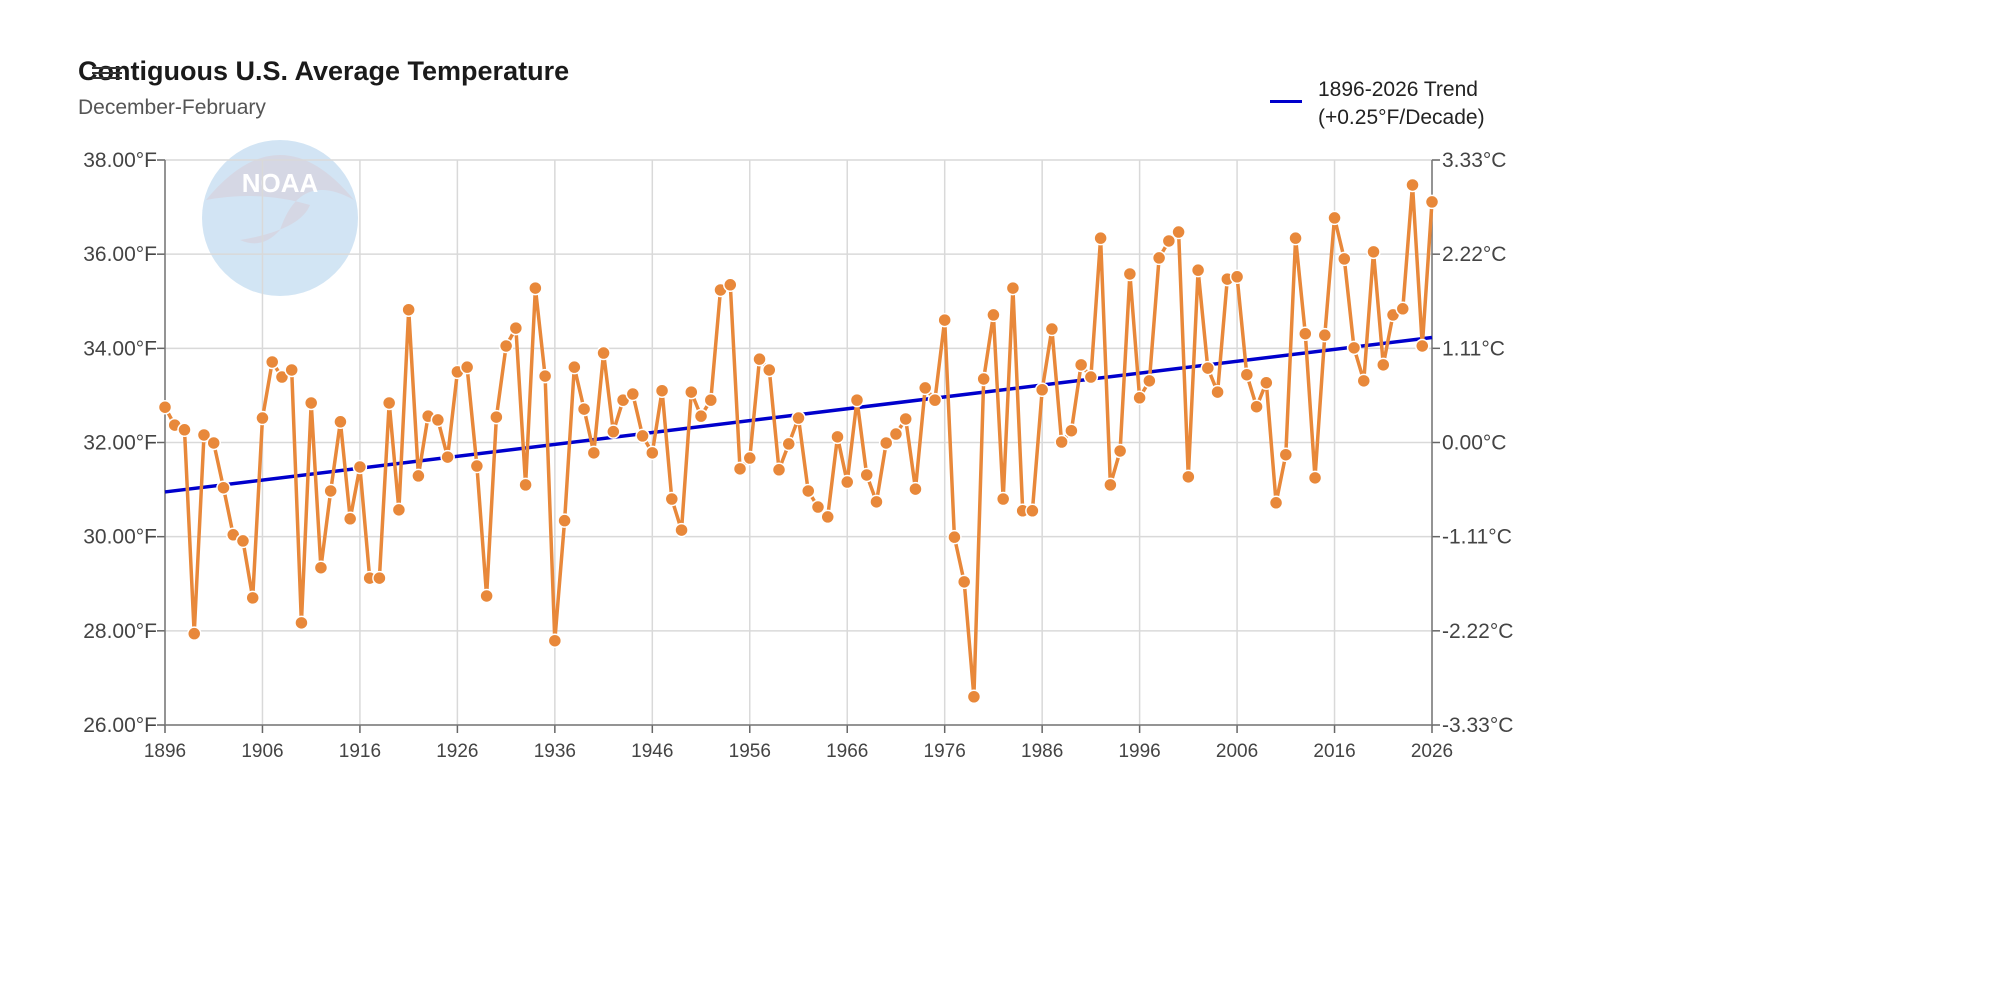  Describe the element at coordinates (1286, 101) in the screenshot. I see `legend-trend-swatch` at that location.